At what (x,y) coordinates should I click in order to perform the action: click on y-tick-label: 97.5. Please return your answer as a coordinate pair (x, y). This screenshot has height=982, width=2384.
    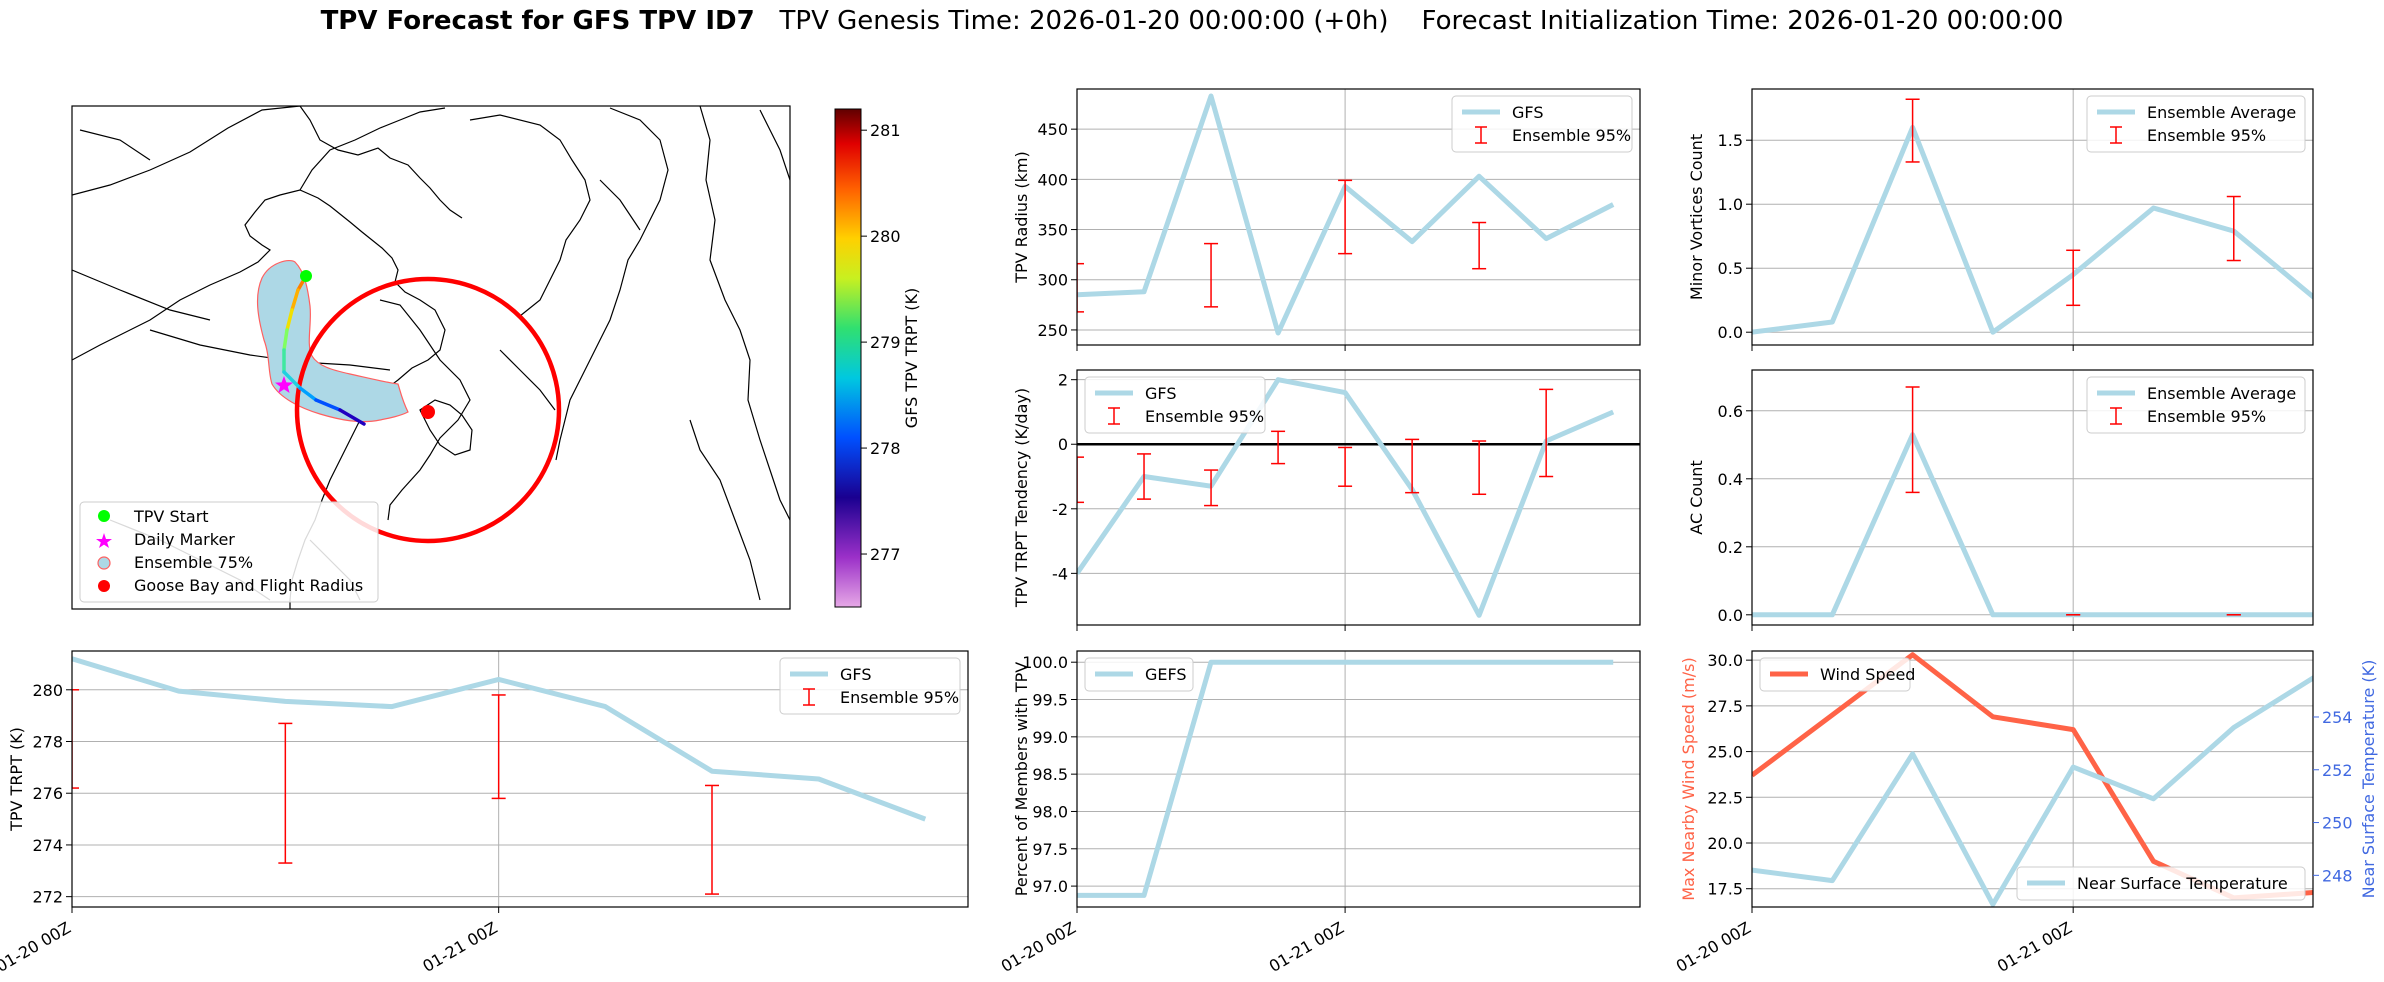
    Looking at the image, I should click on (1050, 849).